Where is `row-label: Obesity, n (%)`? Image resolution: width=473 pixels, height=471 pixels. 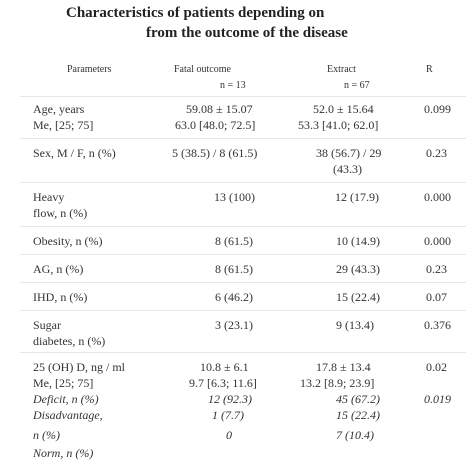
row-label: Obesity, n (%) is located at coordinates (68, 241).